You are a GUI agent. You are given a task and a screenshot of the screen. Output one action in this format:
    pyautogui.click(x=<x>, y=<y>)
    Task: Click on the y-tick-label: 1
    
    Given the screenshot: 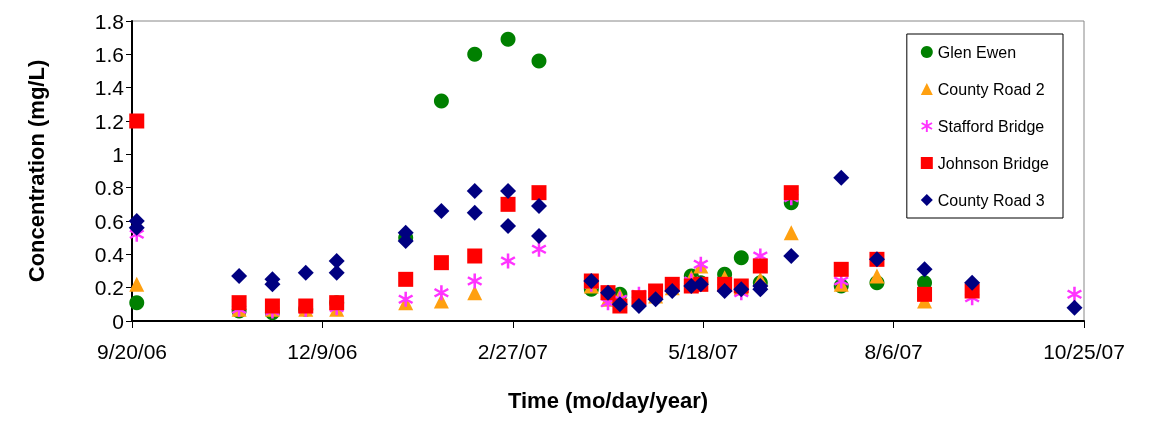 What is the action you would take?
    pyautogui.click(x=118, y=154)
    